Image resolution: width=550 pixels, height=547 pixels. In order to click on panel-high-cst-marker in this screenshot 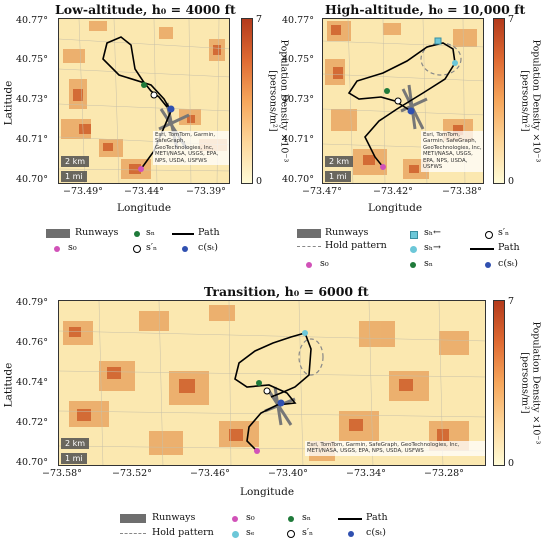, I will do `click(411, 111)`.